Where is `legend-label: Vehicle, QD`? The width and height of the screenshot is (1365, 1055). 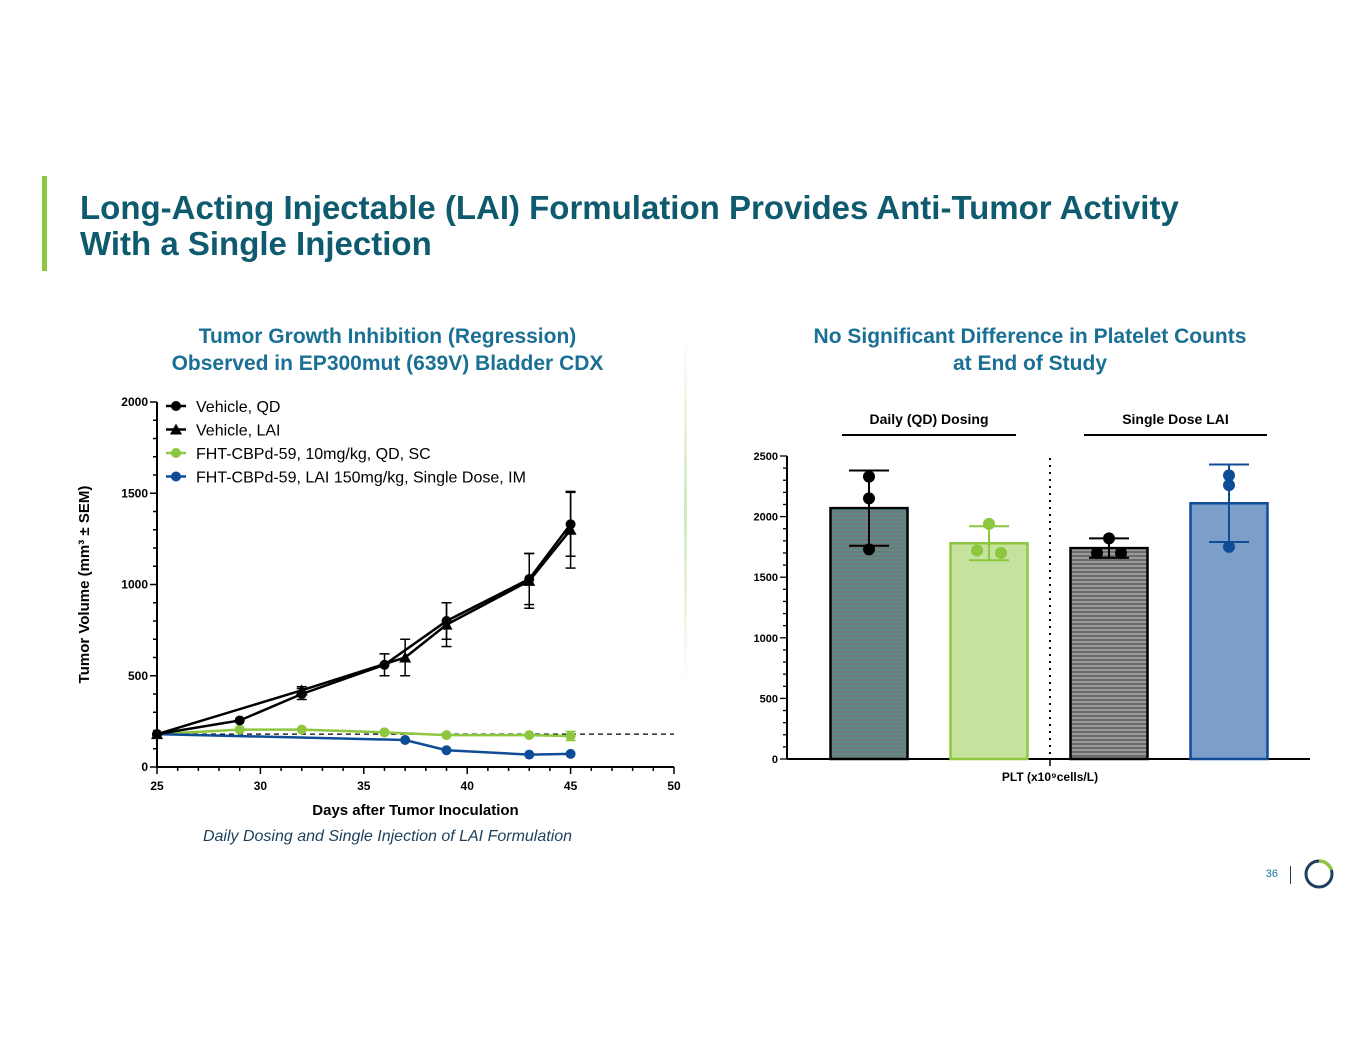
legend-label: Vehicle, QD is located at coordinates (238, 407).